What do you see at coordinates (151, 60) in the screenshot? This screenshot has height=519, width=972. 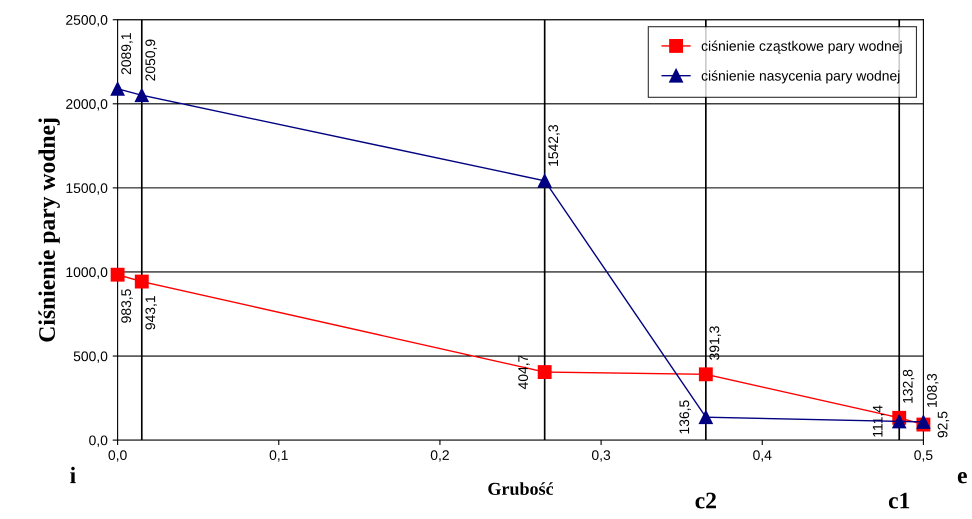 I see `data-label: 2050,9` at bounding box center [151, 60].